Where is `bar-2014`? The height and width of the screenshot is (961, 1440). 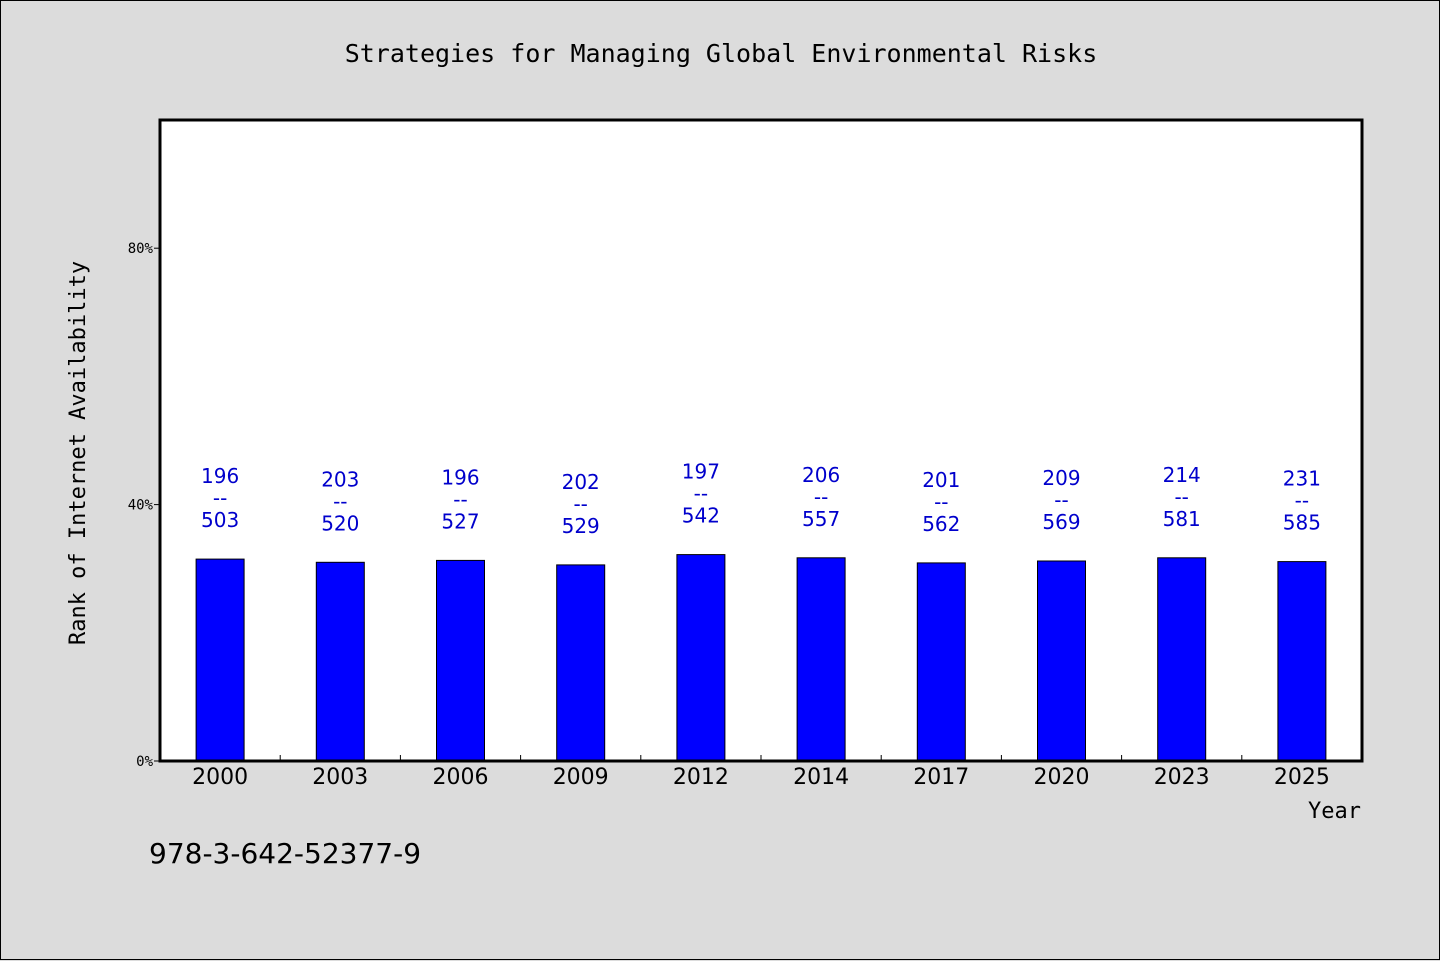
bar-2014 is located at coordinates (821, 659).